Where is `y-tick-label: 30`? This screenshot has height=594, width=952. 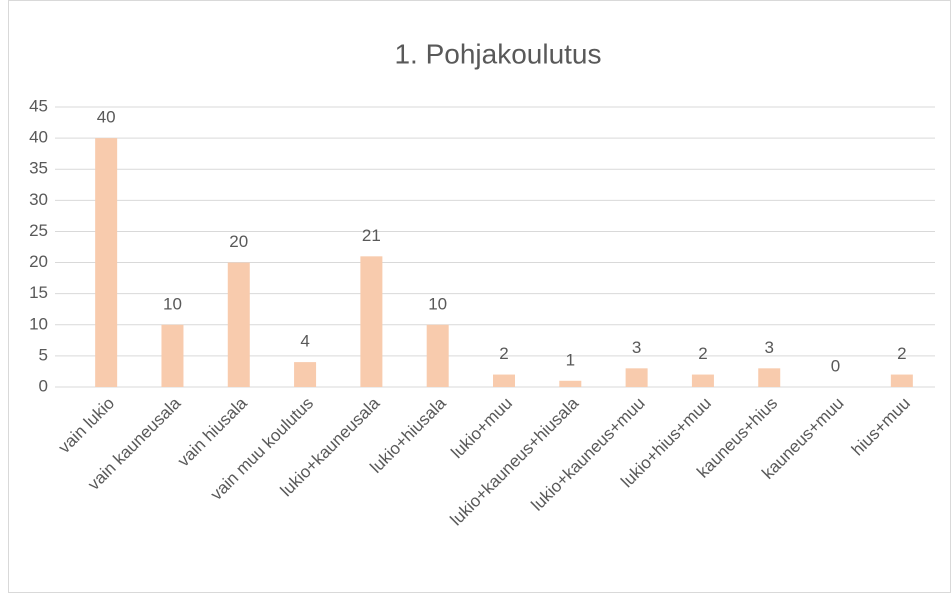
y-tick-label: 30 is located at coordinates (38, 199).